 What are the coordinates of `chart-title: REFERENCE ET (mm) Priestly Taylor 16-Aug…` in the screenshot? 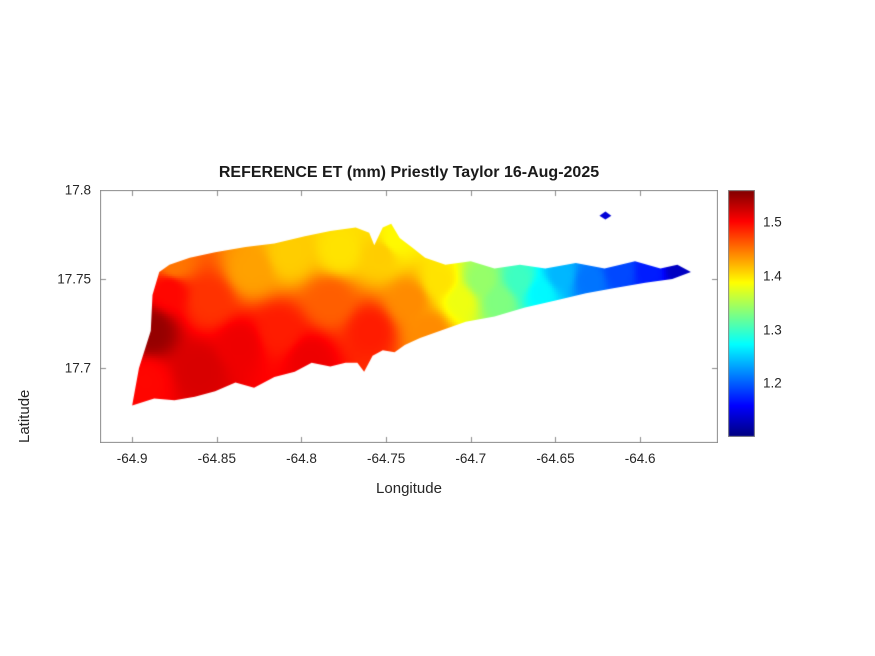 It's located at (409, 172).